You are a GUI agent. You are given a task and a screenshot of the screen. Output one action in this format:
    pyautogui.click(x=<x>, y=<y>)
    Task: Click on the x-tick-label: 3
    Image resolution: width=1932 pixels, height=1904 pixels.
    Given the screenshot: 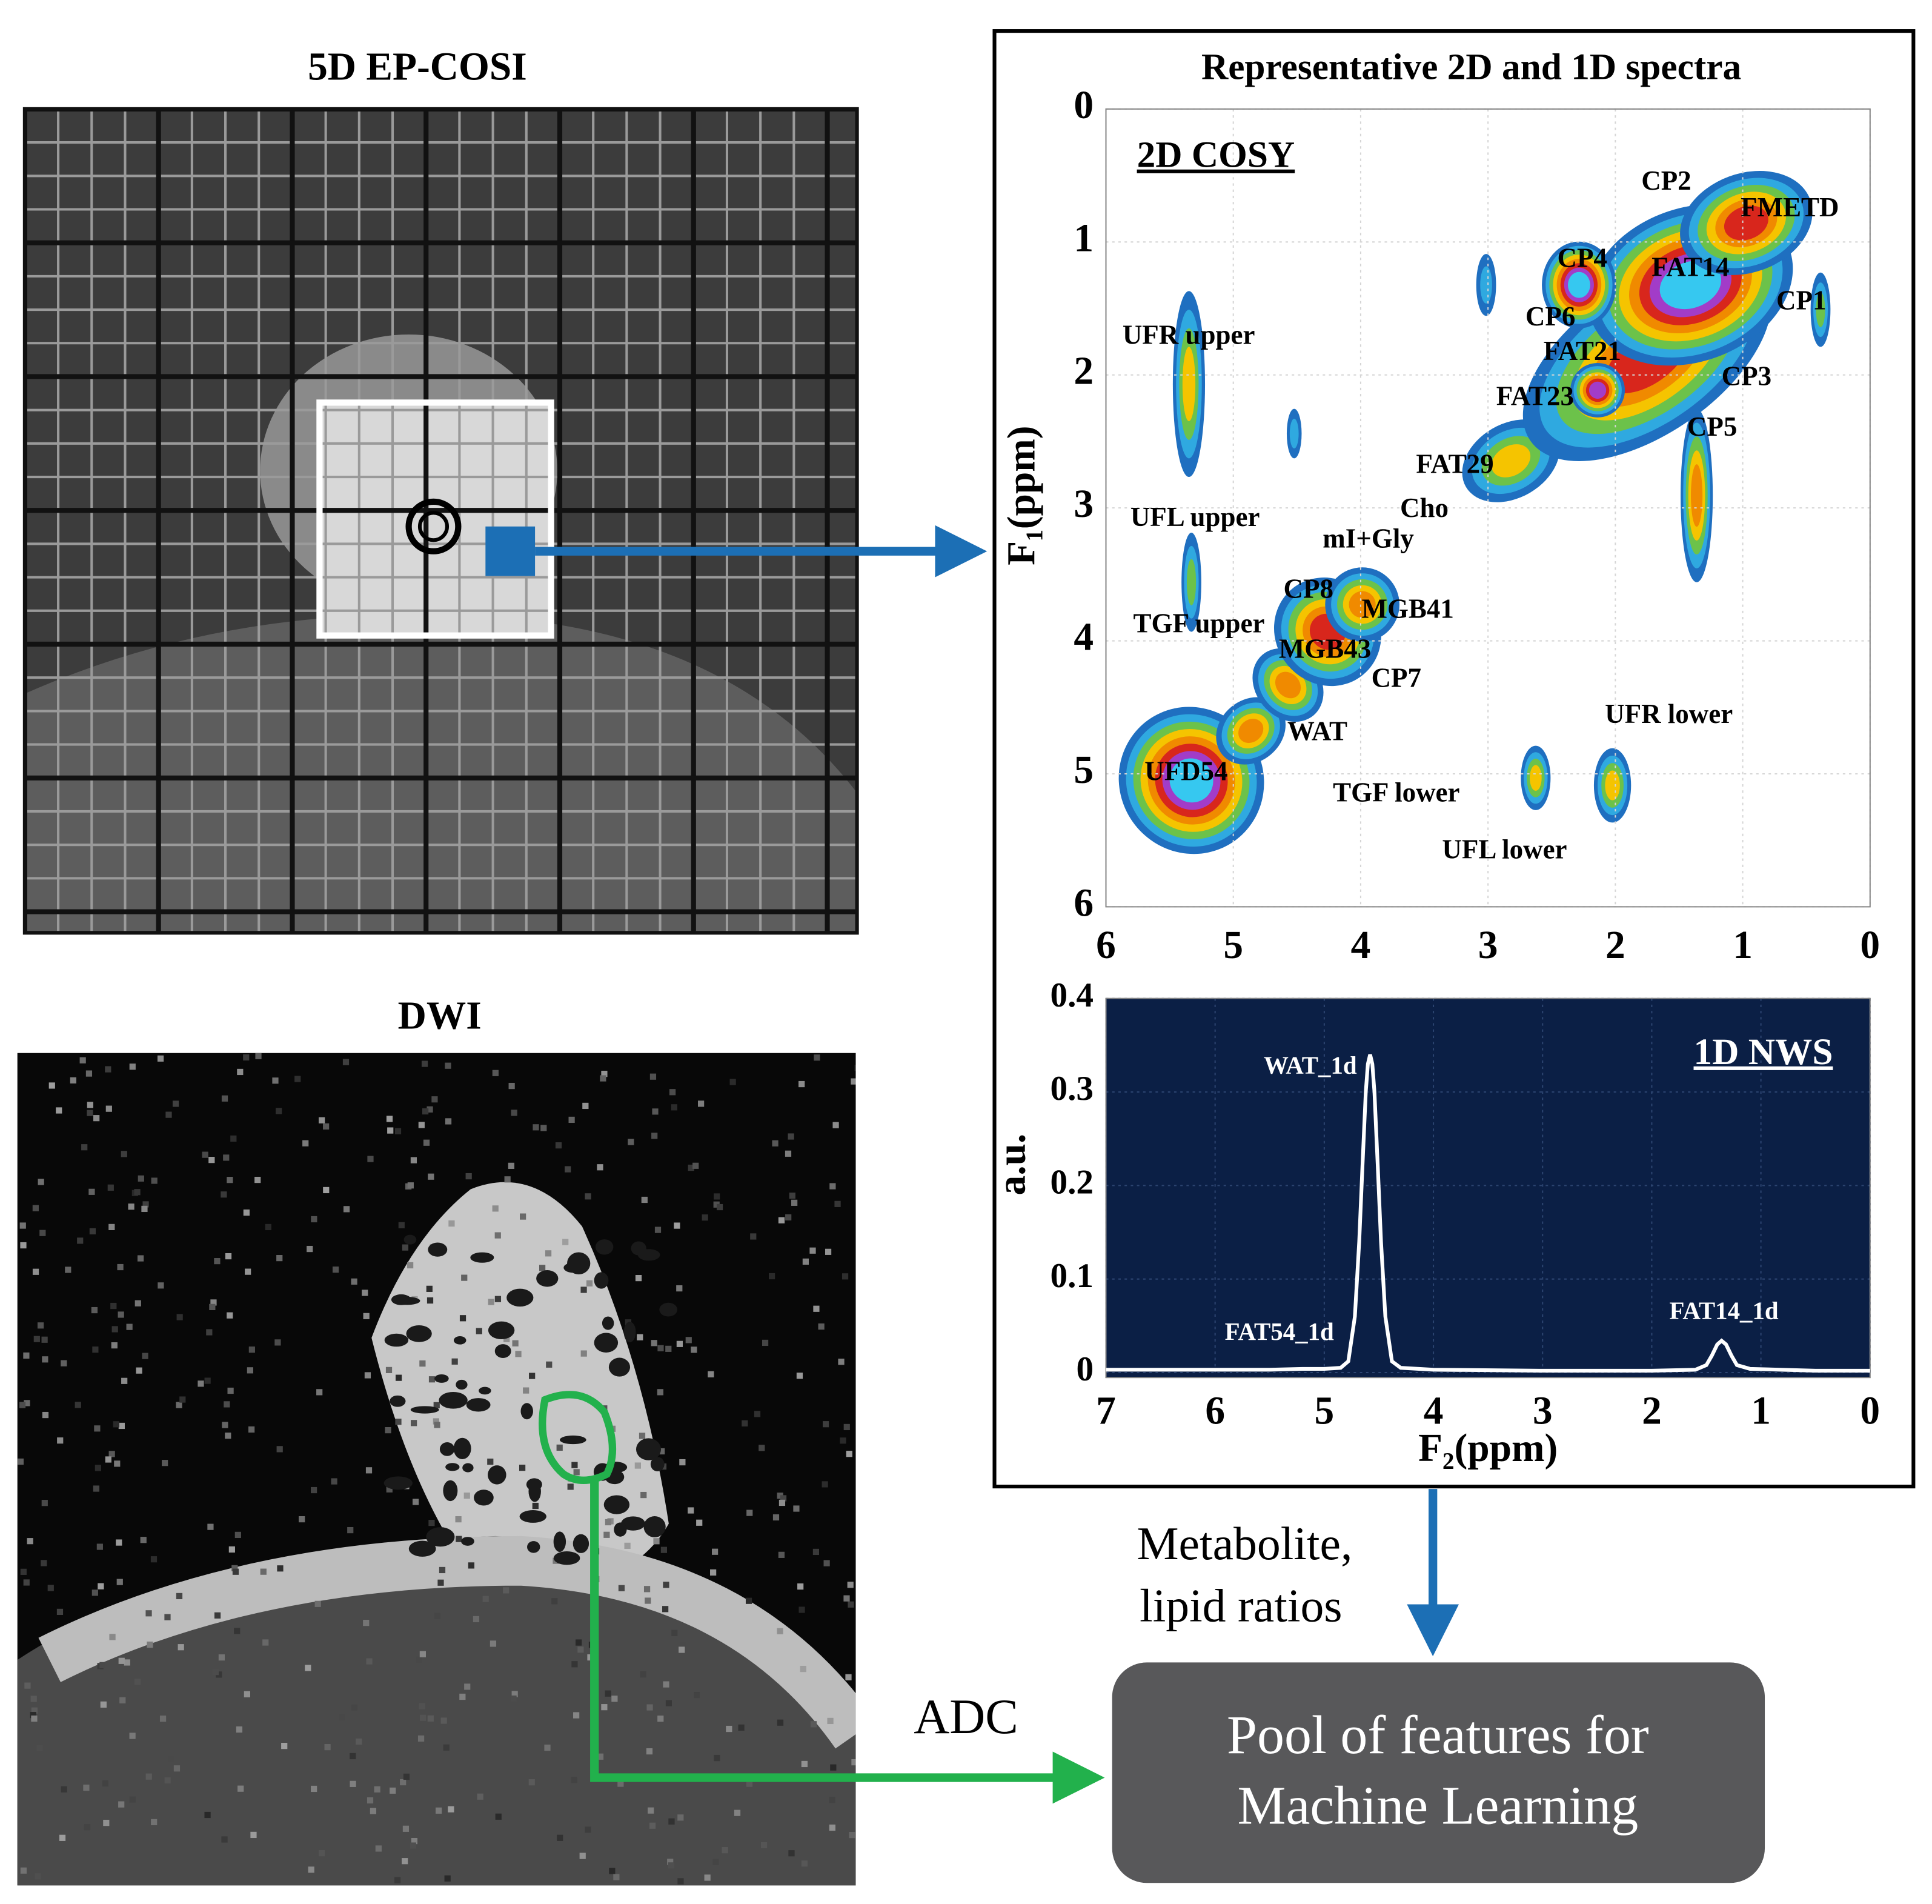 What is the action you would take?
    pyautogui.click(x=1543, y=1411)
    